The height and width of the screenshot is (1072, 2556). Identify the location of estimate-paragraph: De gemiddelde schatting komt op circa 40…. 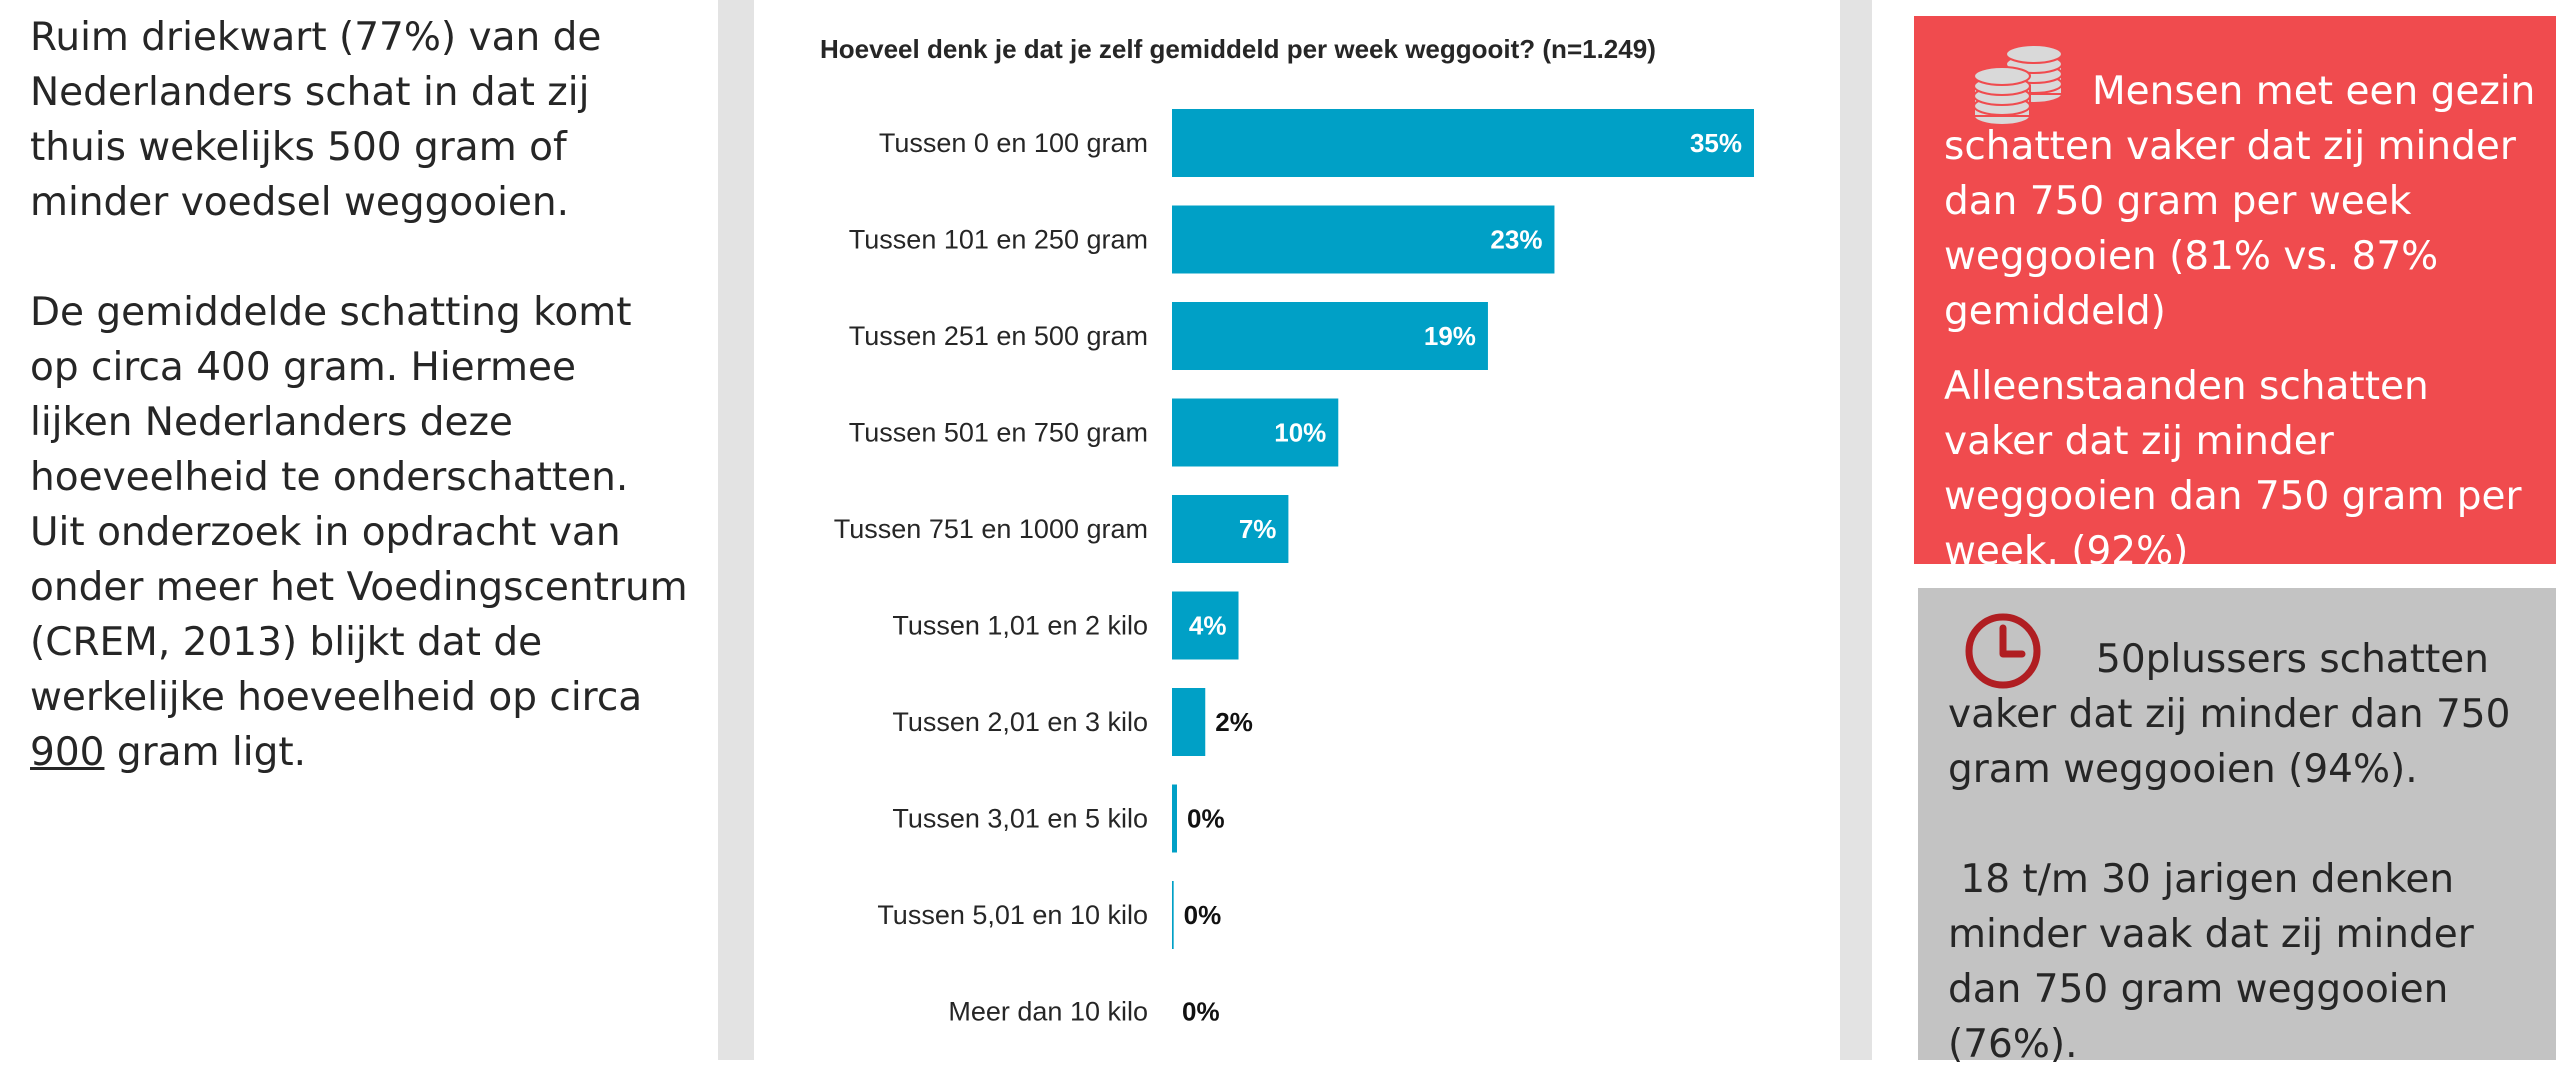
(360, 532).